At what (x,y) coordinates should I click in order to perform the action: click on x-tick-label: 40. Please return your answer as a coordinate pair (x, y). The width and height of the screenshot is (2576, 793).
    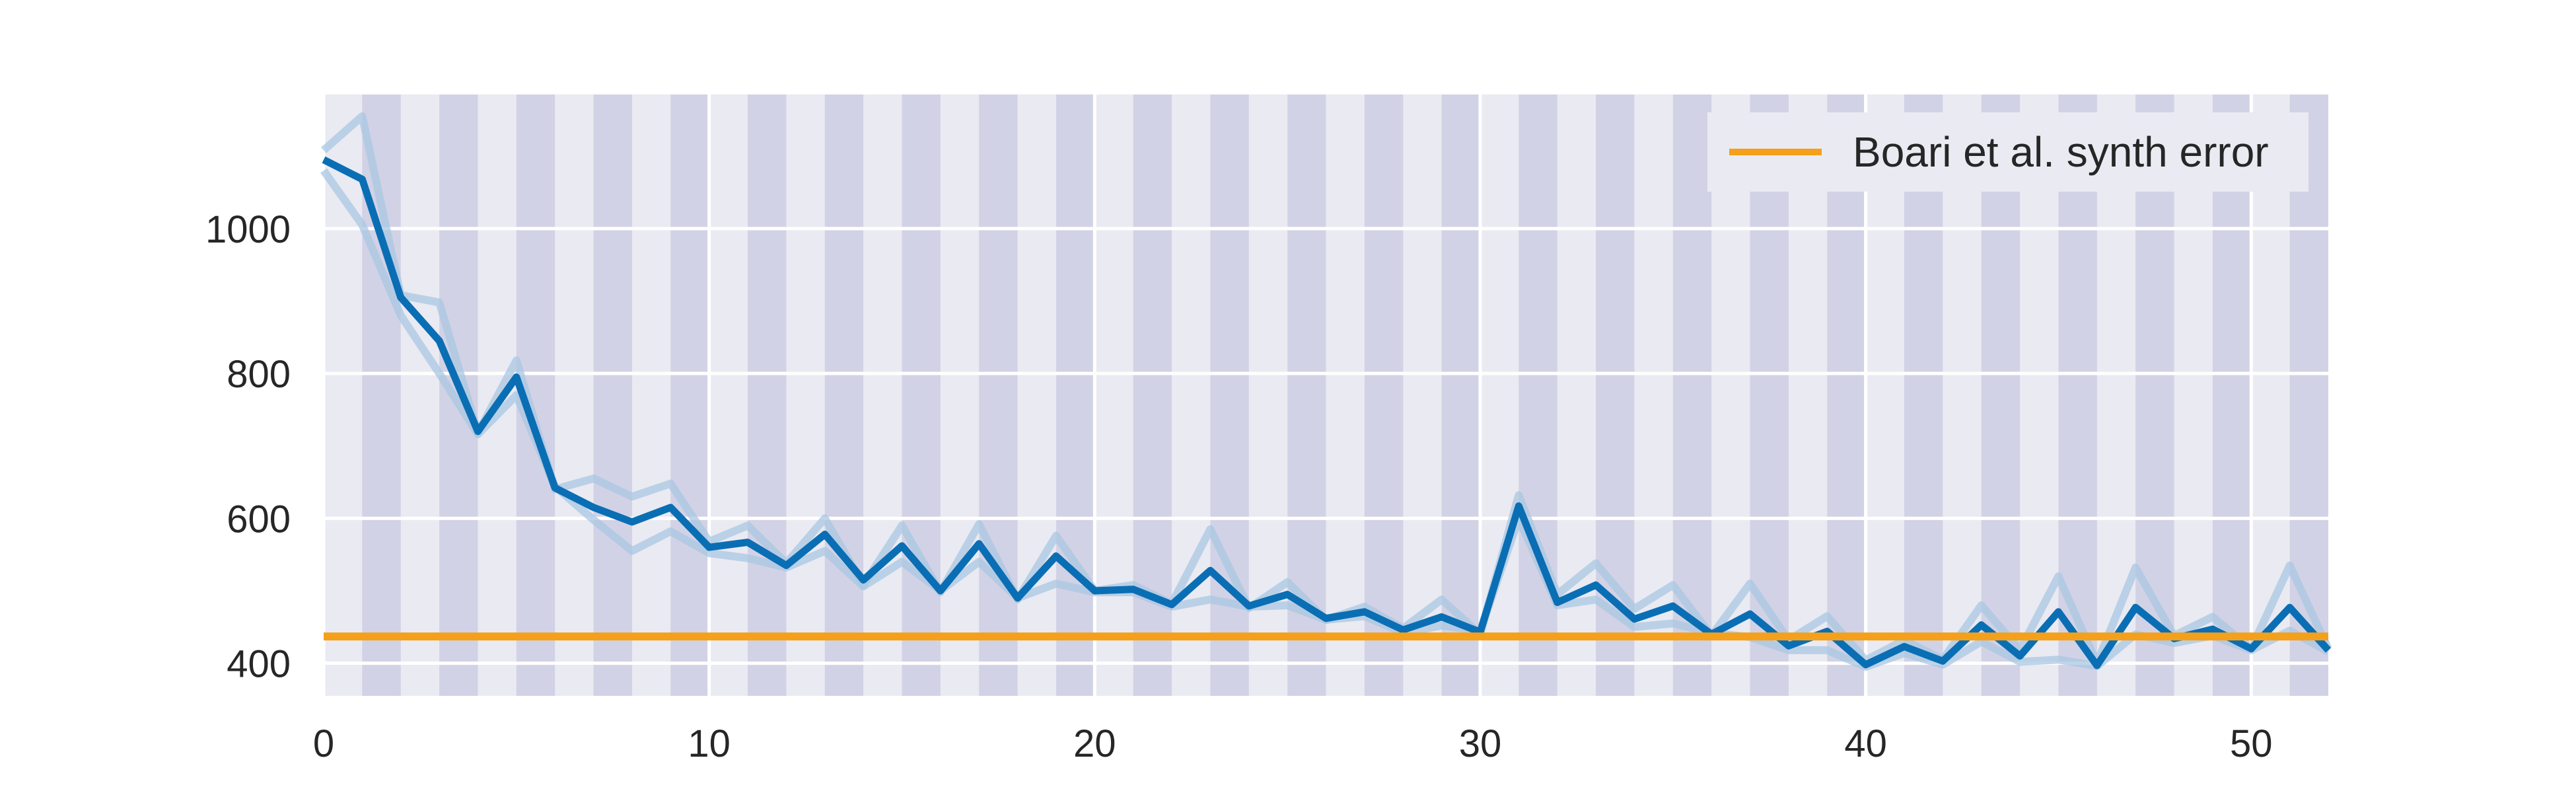
    Looking at the image, I should click on (1866, 744).